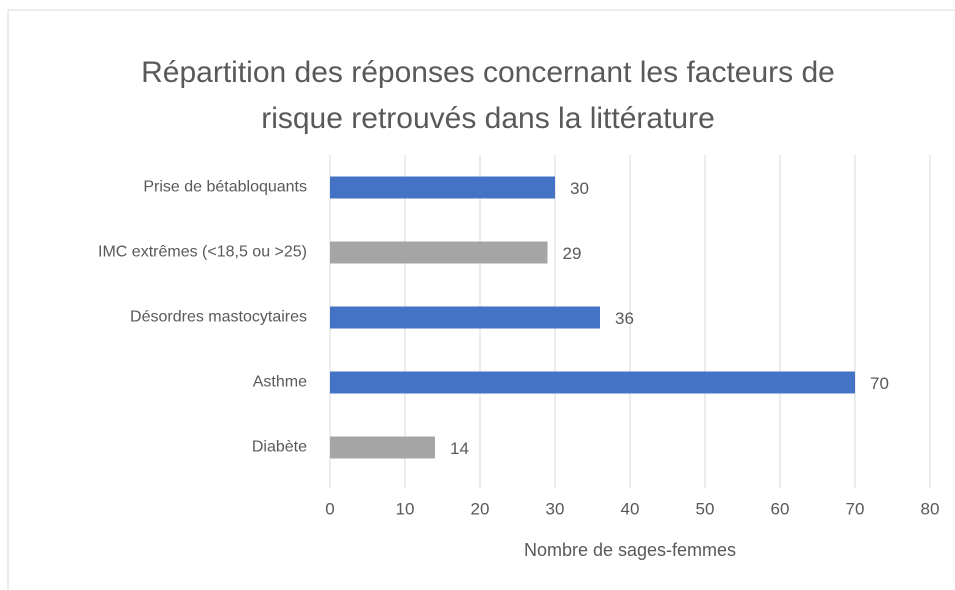 The height and width of the screenshot is (590, 955). Describe the element at coordinates (405, 508) in the screenshot. I see `x-tick-label: 10` at that location.